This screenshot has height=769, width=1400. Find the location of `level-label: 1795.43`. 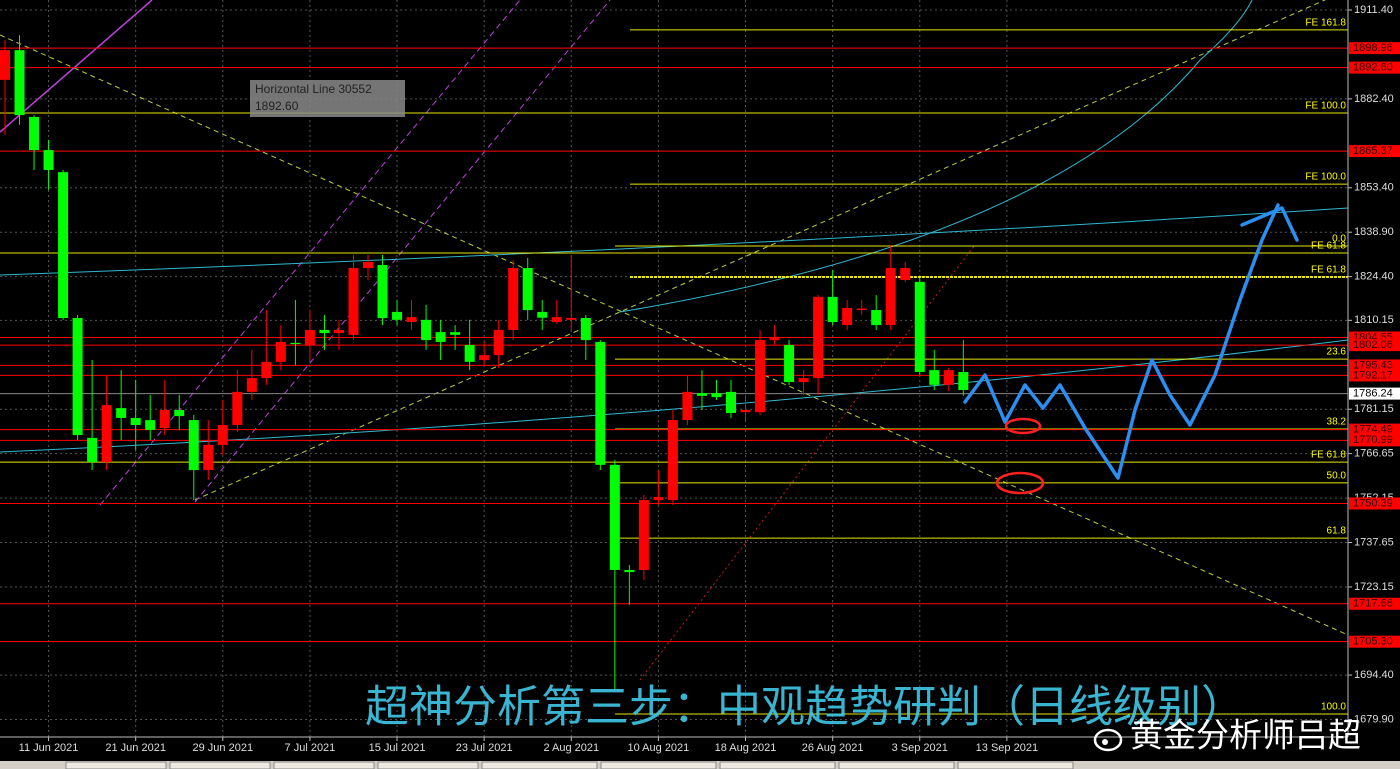

level-label: 1795.43 is located at coordinates (1373, 365).